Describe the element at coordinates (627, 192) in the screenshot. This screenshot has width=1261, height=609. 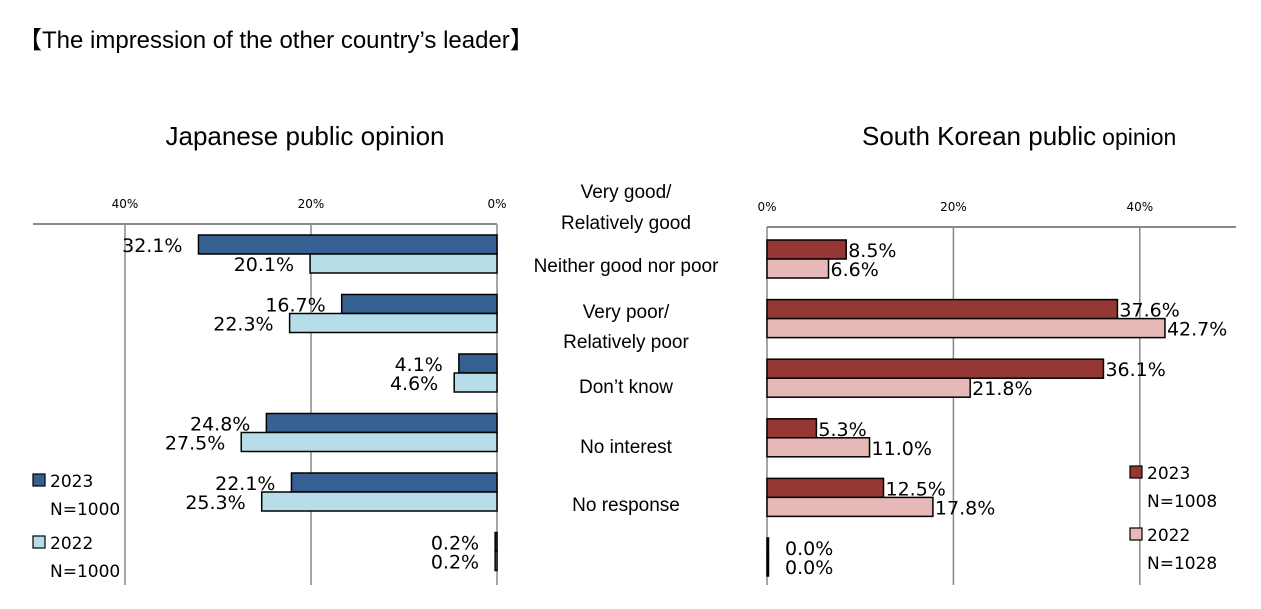
I see `category-label: Very good/` at that location.